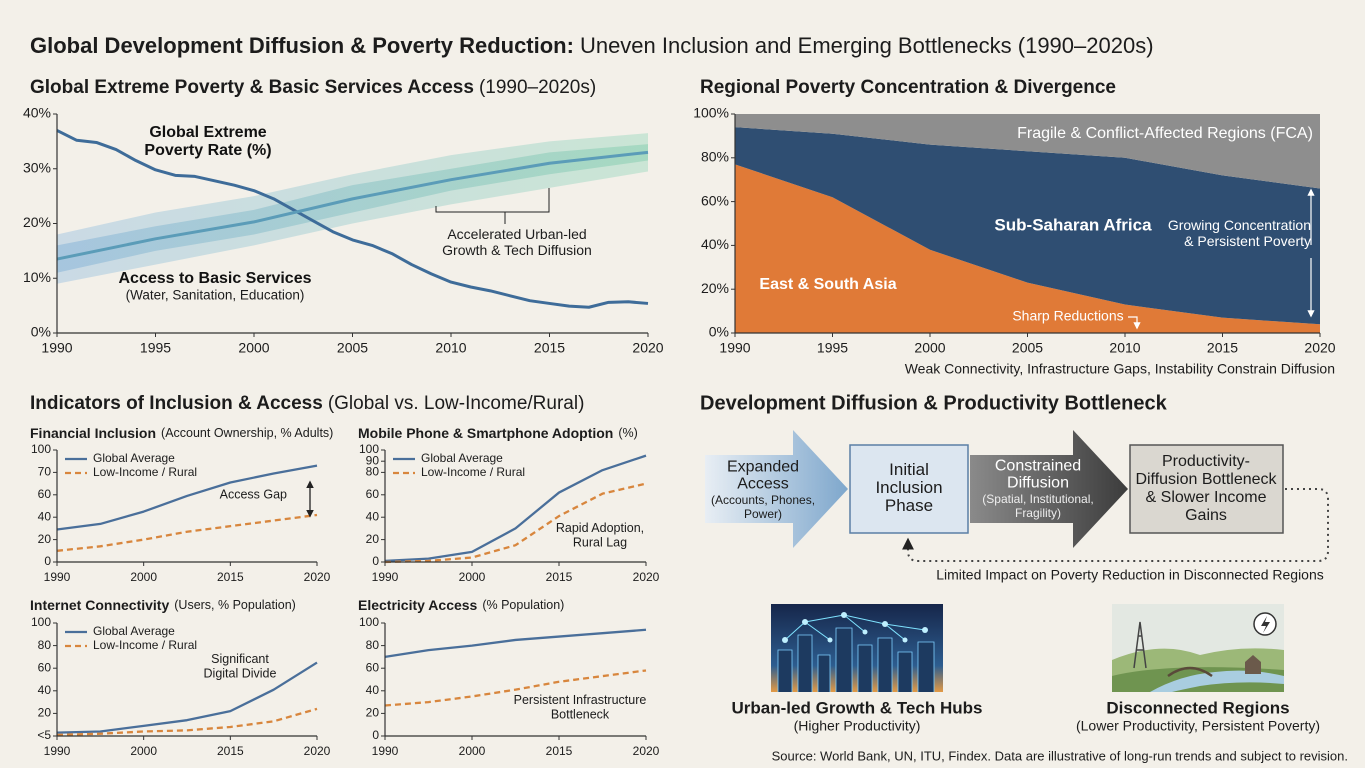 The width and height of the screenshot is (1365, 768). I want to click on text-line: Accelerated Urban-led, so click(516, 234).